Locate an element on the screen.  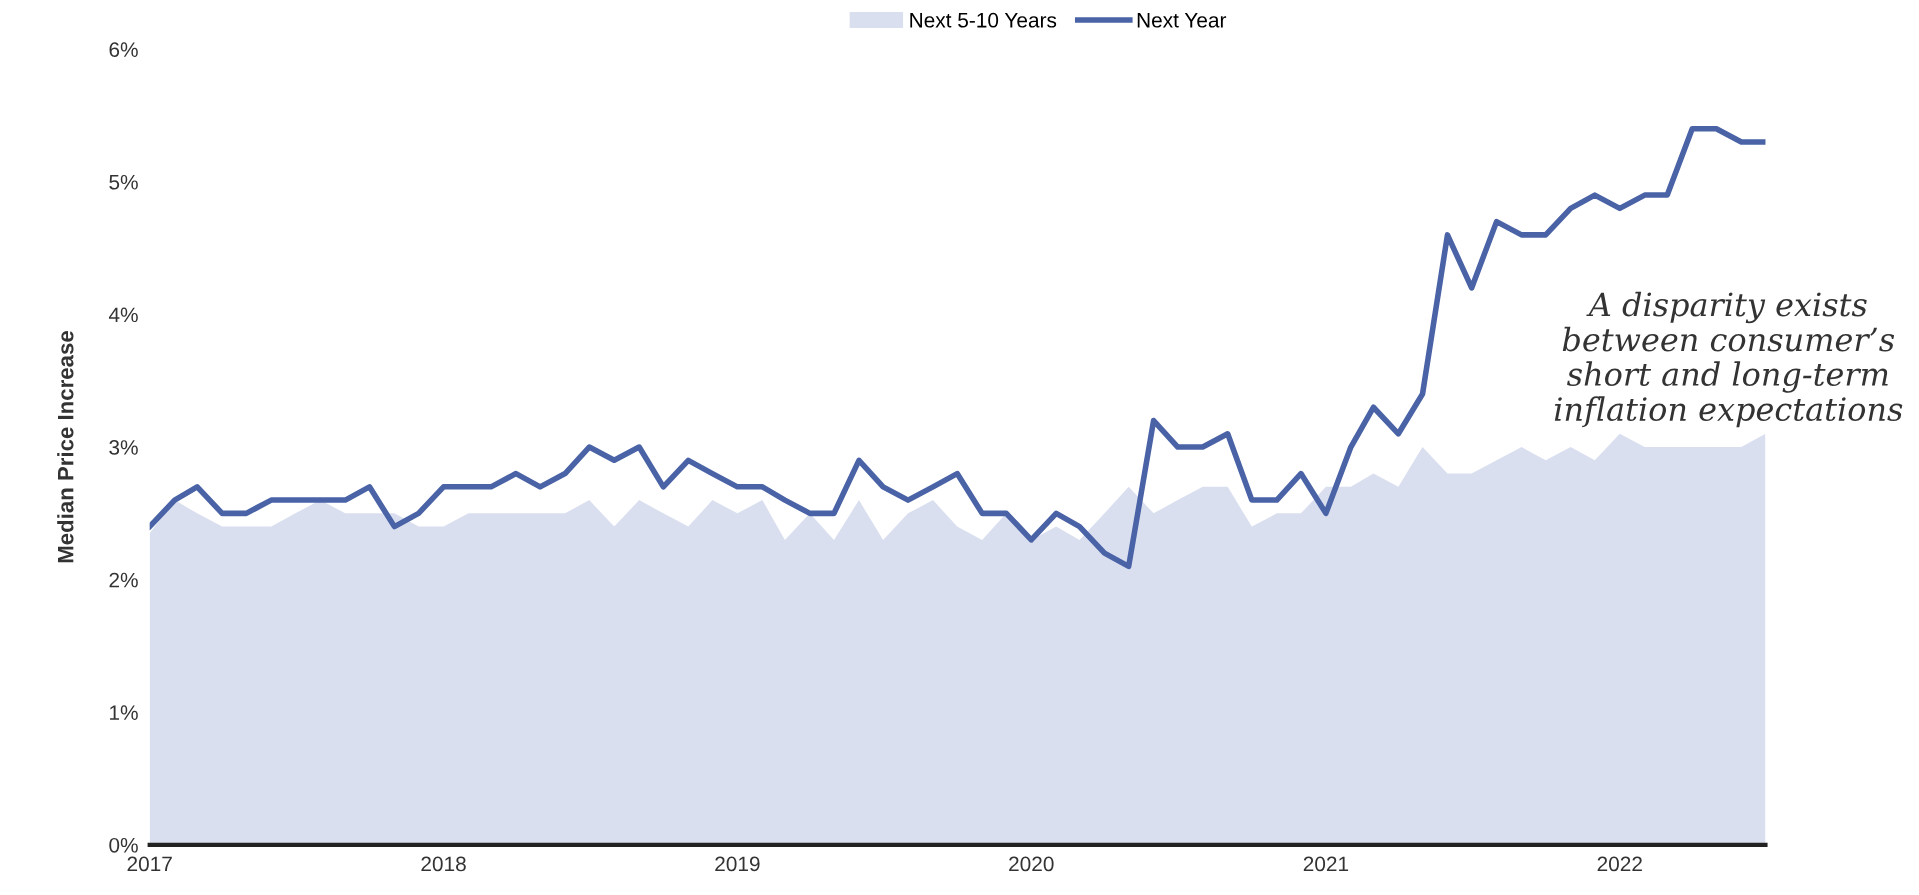
y-tick-label: 1% is located at coordinates (124, 712).